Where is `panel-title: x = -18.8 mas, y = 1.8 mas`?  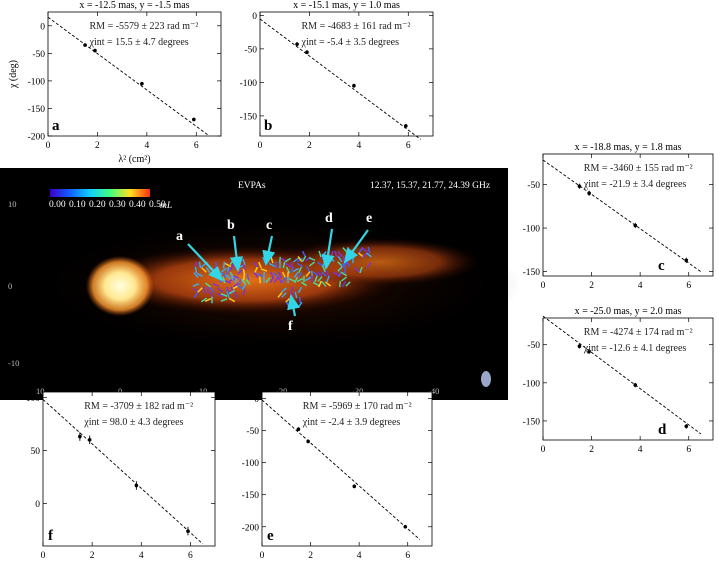 panel-title: x = -18.8 mas, y = 1.8 mas is located at coordinates (628, 147).